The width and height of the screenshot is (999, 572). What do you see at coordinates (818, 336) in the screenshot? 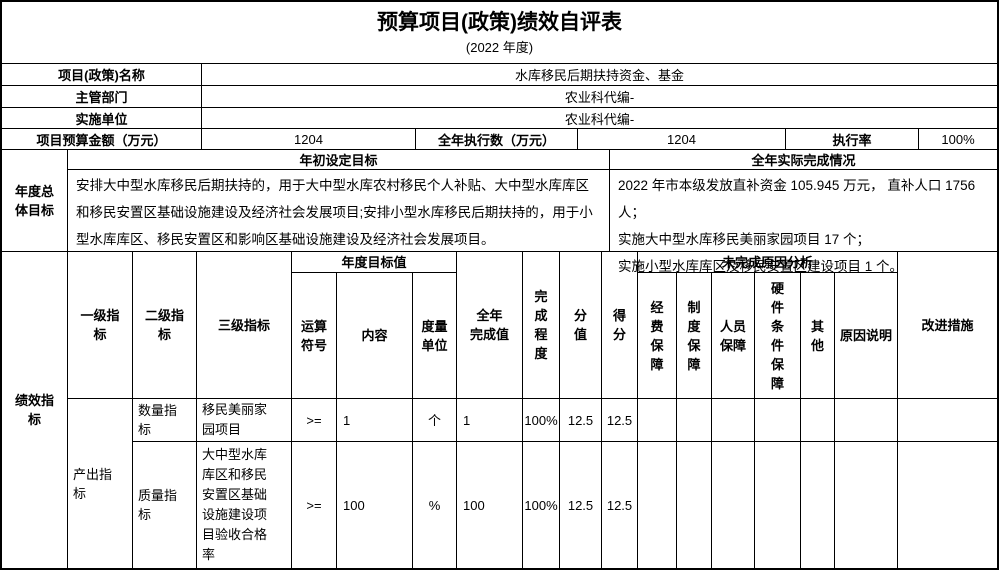
I see `header-other: 其他` at bounding box center [818, 336].